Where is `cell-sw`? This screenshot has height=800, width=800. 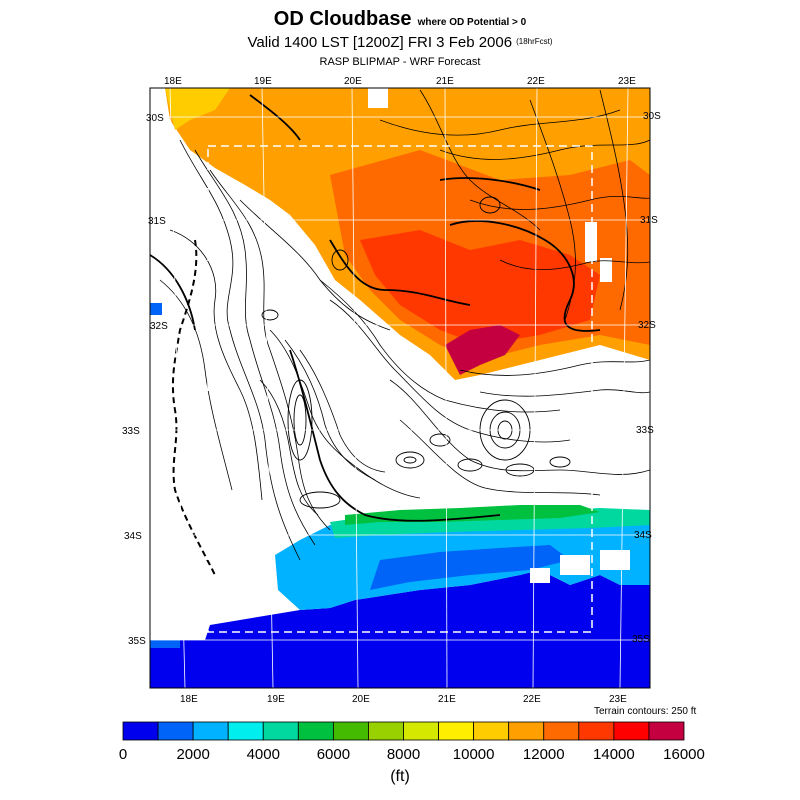 cell-sw is located at coordinates (165, 644).